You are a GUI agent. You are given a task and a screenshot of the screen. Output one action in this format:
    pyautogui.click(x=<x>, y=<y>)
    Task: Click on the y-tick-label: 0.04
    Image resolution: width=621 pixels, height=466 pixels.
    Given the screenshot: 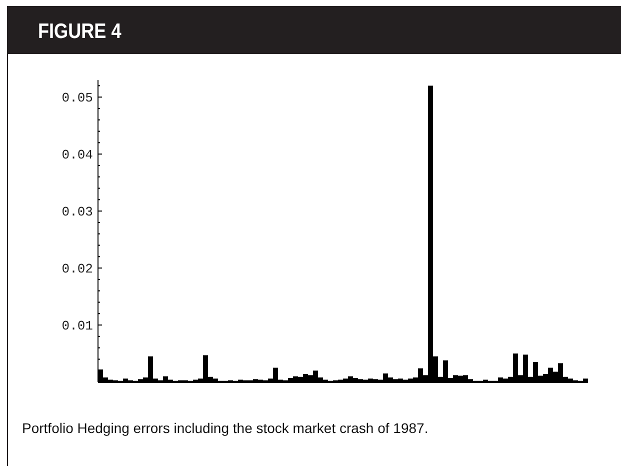 What is the action you would take?
    pyautogui.click(x=78, y=155)
    